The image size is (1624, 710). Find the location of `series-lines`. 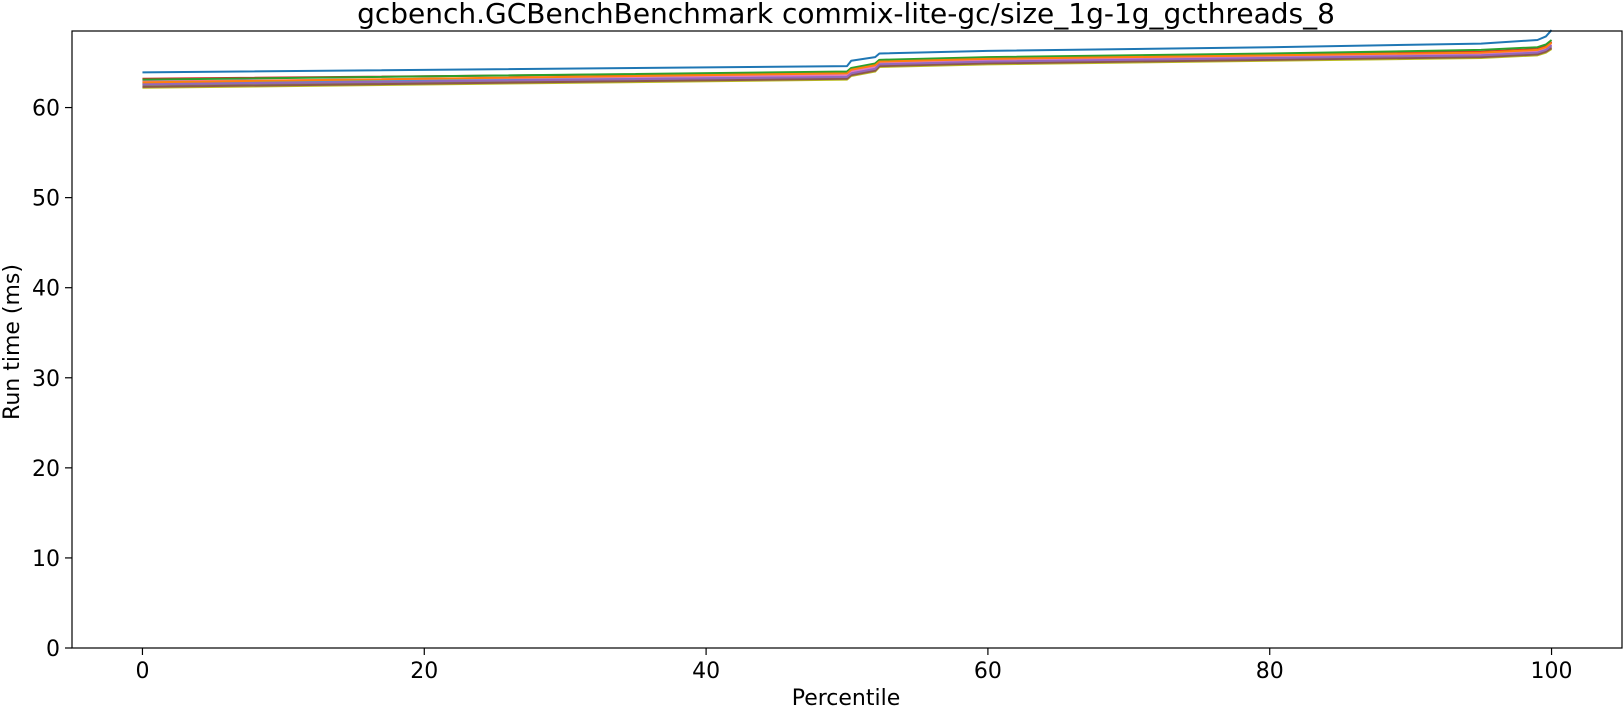

series-lines is located at coordinates (847, 59).